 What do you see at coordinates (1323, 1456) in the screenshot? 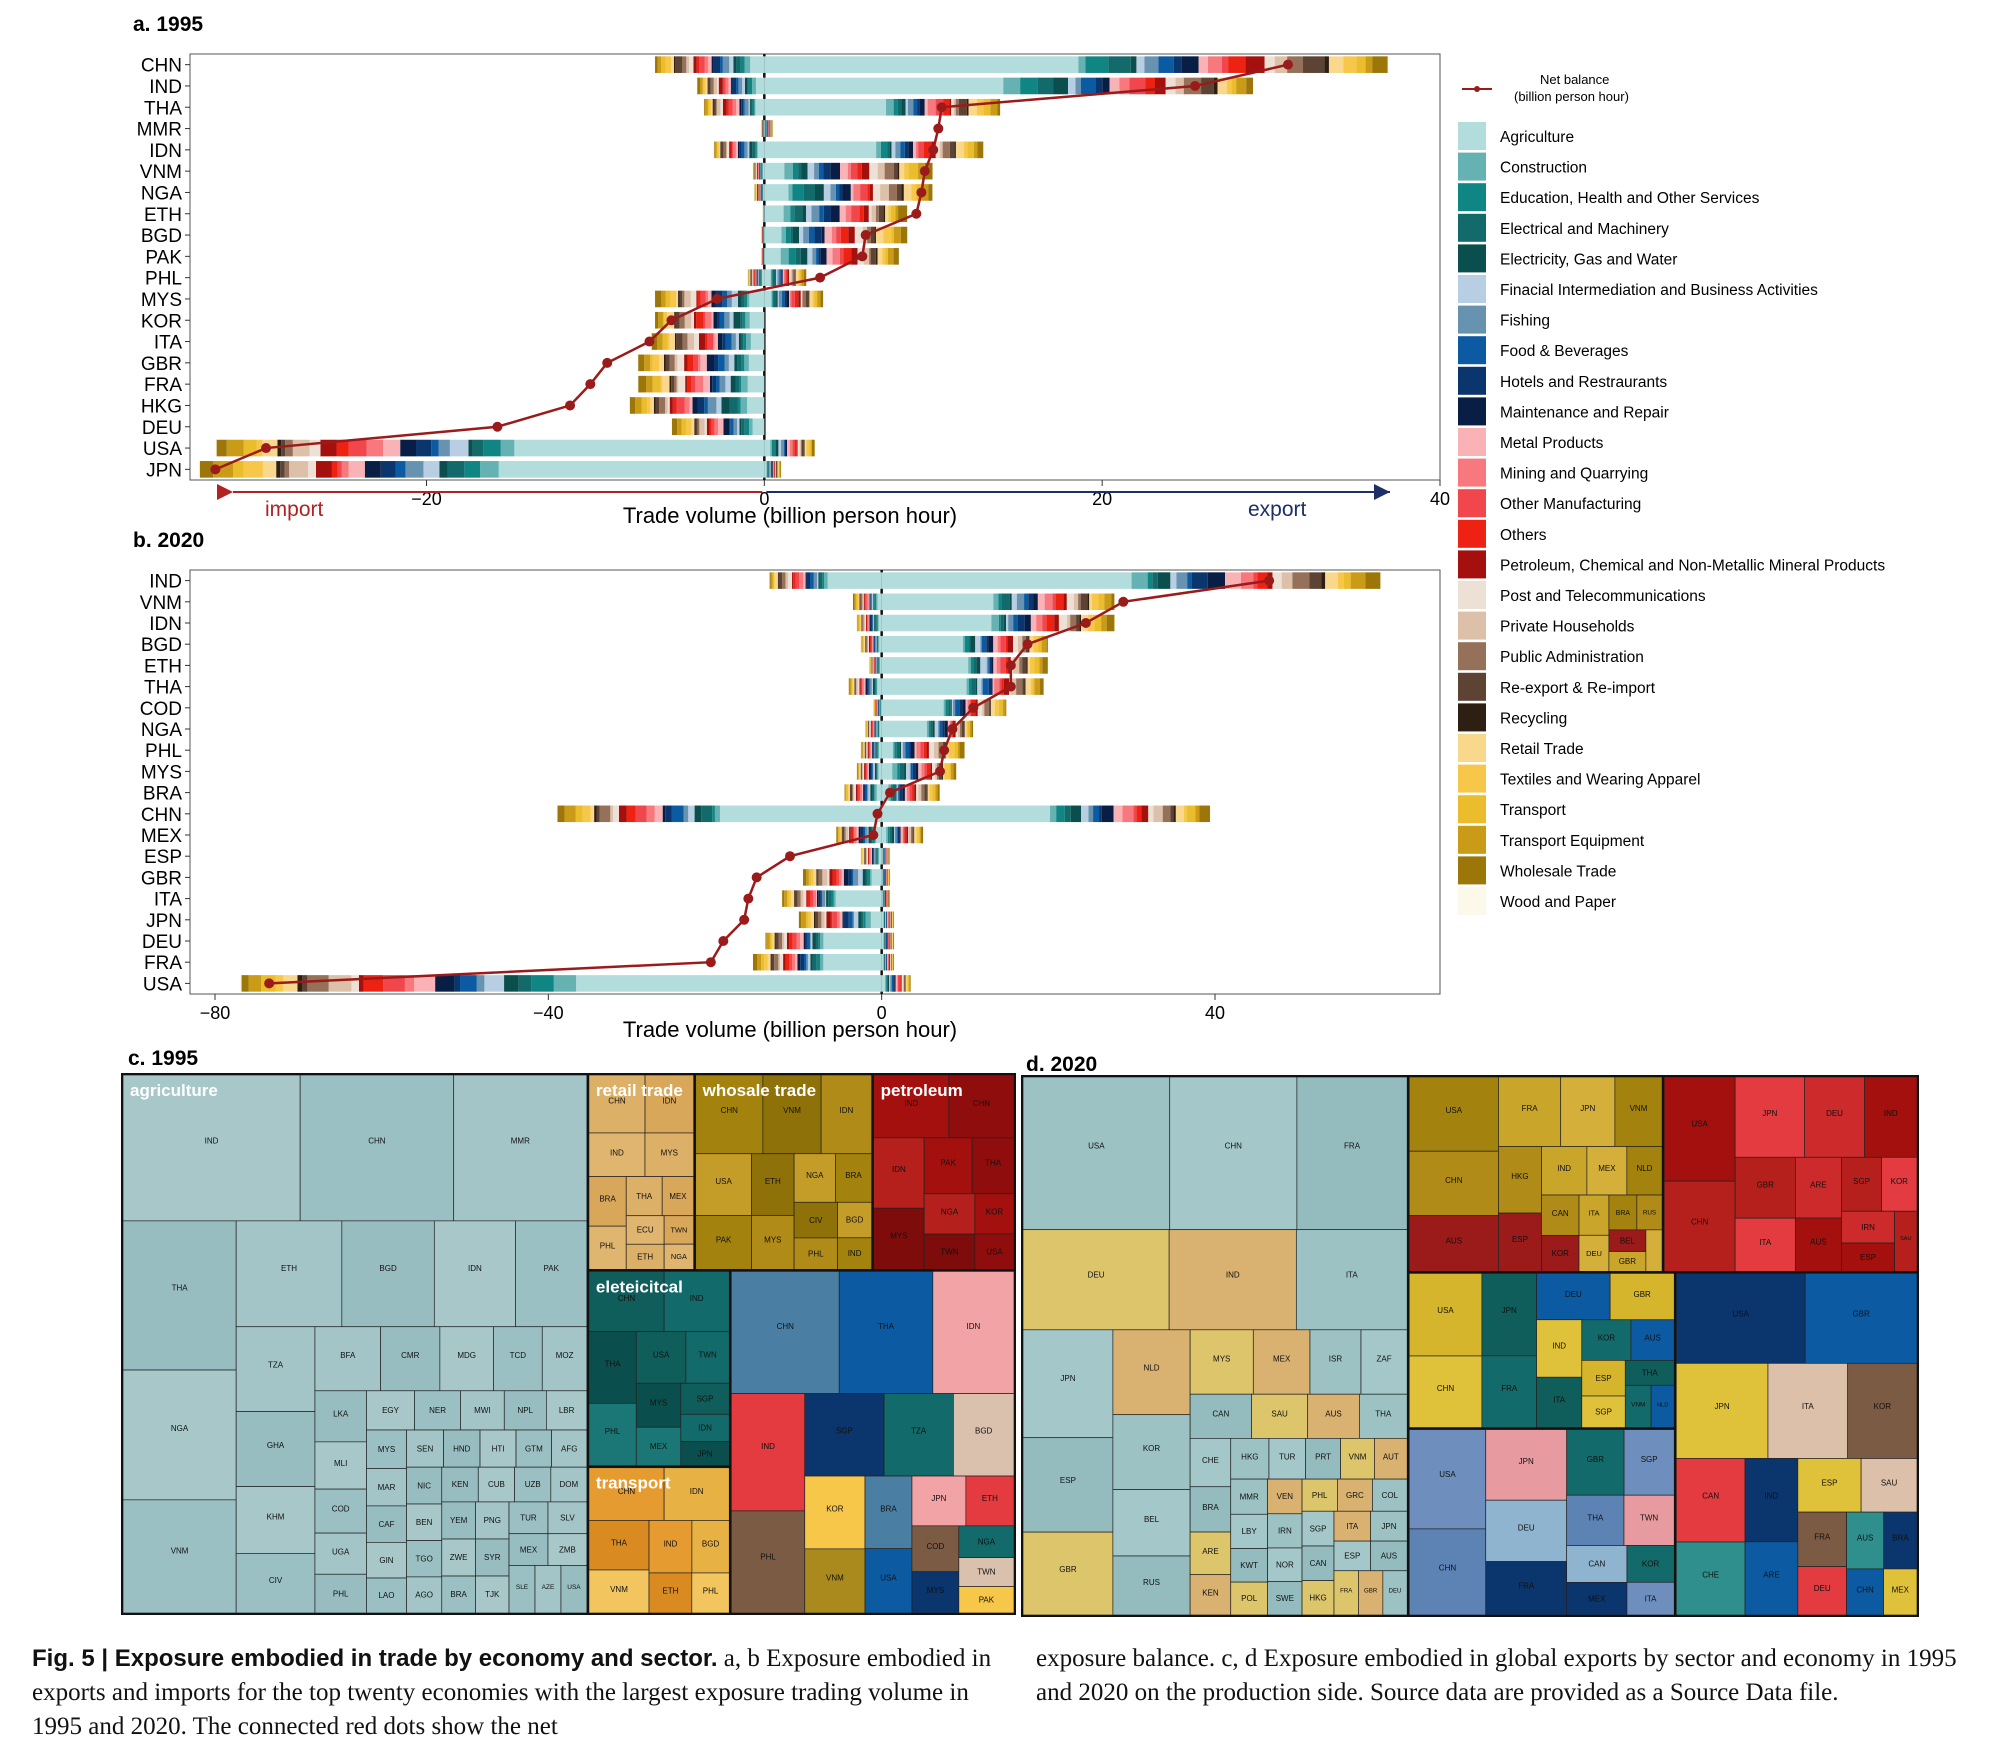
I see `treemap-cell-label: PRT` at bounding box center [1323, 1456].